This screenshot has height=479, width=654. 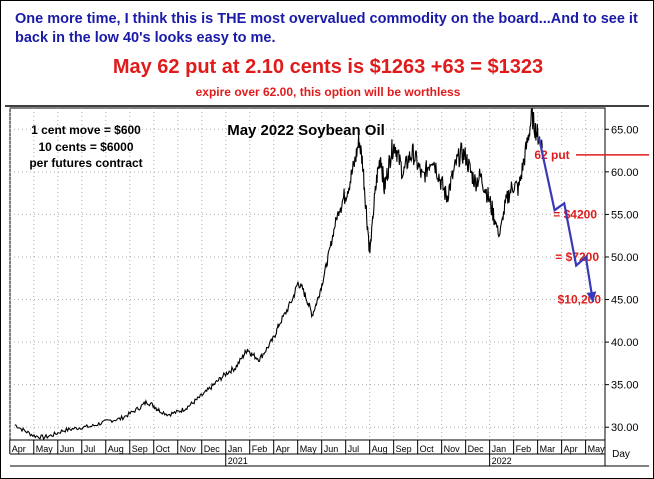 I want to click on put-label-backing, so click(x=552, y=154).